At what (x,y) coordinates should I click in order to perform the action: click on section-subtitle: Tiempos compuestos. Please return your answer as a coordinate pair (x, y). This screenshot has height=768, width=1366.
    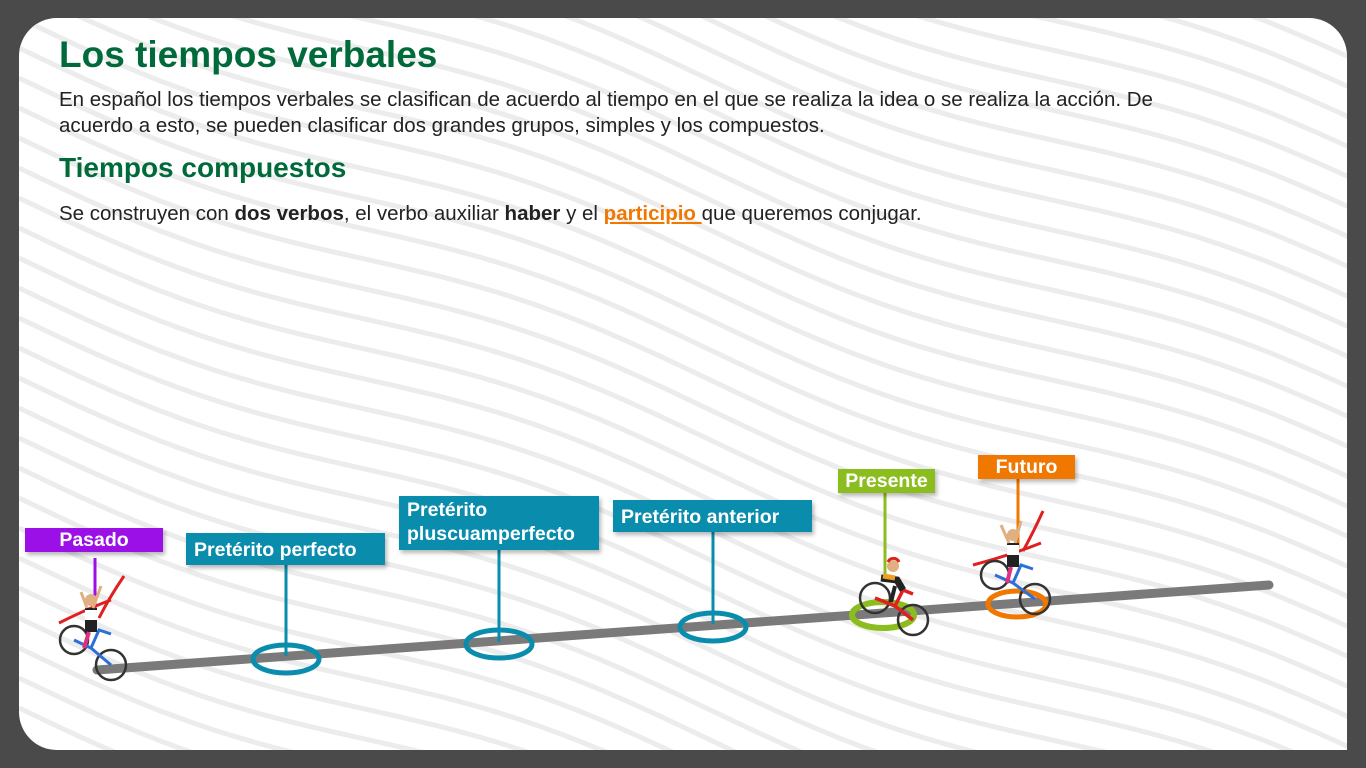
    Looking at the image, I should click on (203, 167).